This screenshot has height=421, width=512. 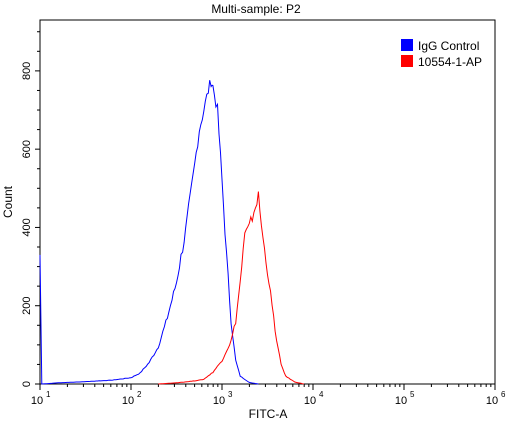 I want to click on series-line-10554-1-ap, so click(x=231, y=288).